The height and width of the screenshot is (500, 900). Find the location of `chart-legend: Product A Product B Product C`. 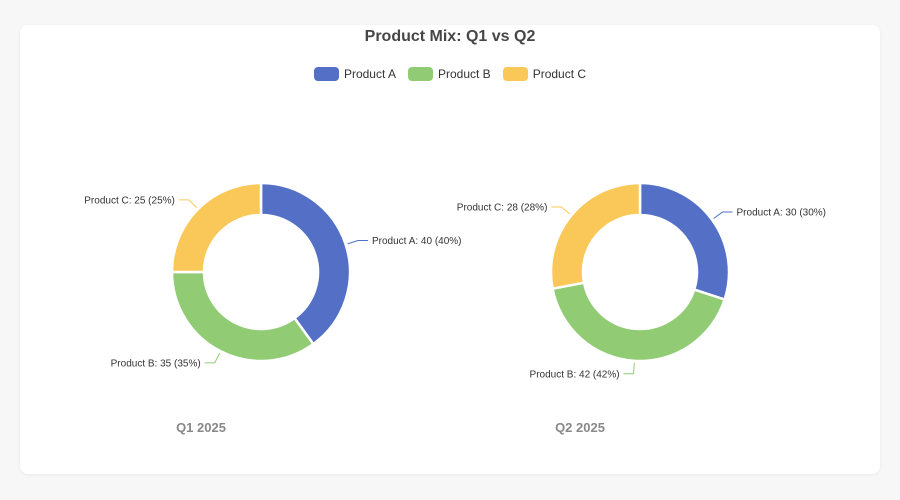

chart-legend: Product A Product B Product C is located at coordinates (450, 74).